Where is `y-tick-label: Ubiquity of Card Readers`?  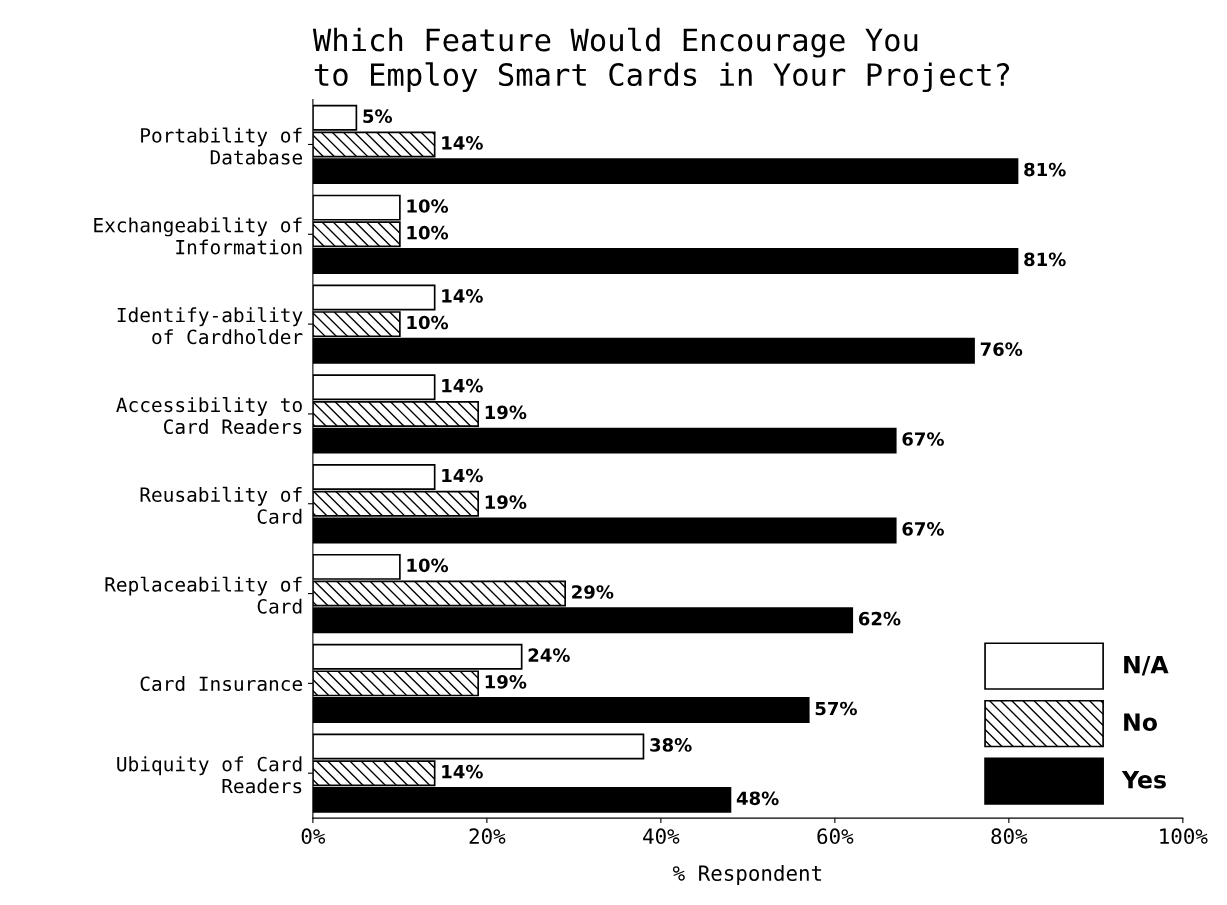
y-tick-label: Ubiquity of Card Readers is located at coordinates (209, 775).